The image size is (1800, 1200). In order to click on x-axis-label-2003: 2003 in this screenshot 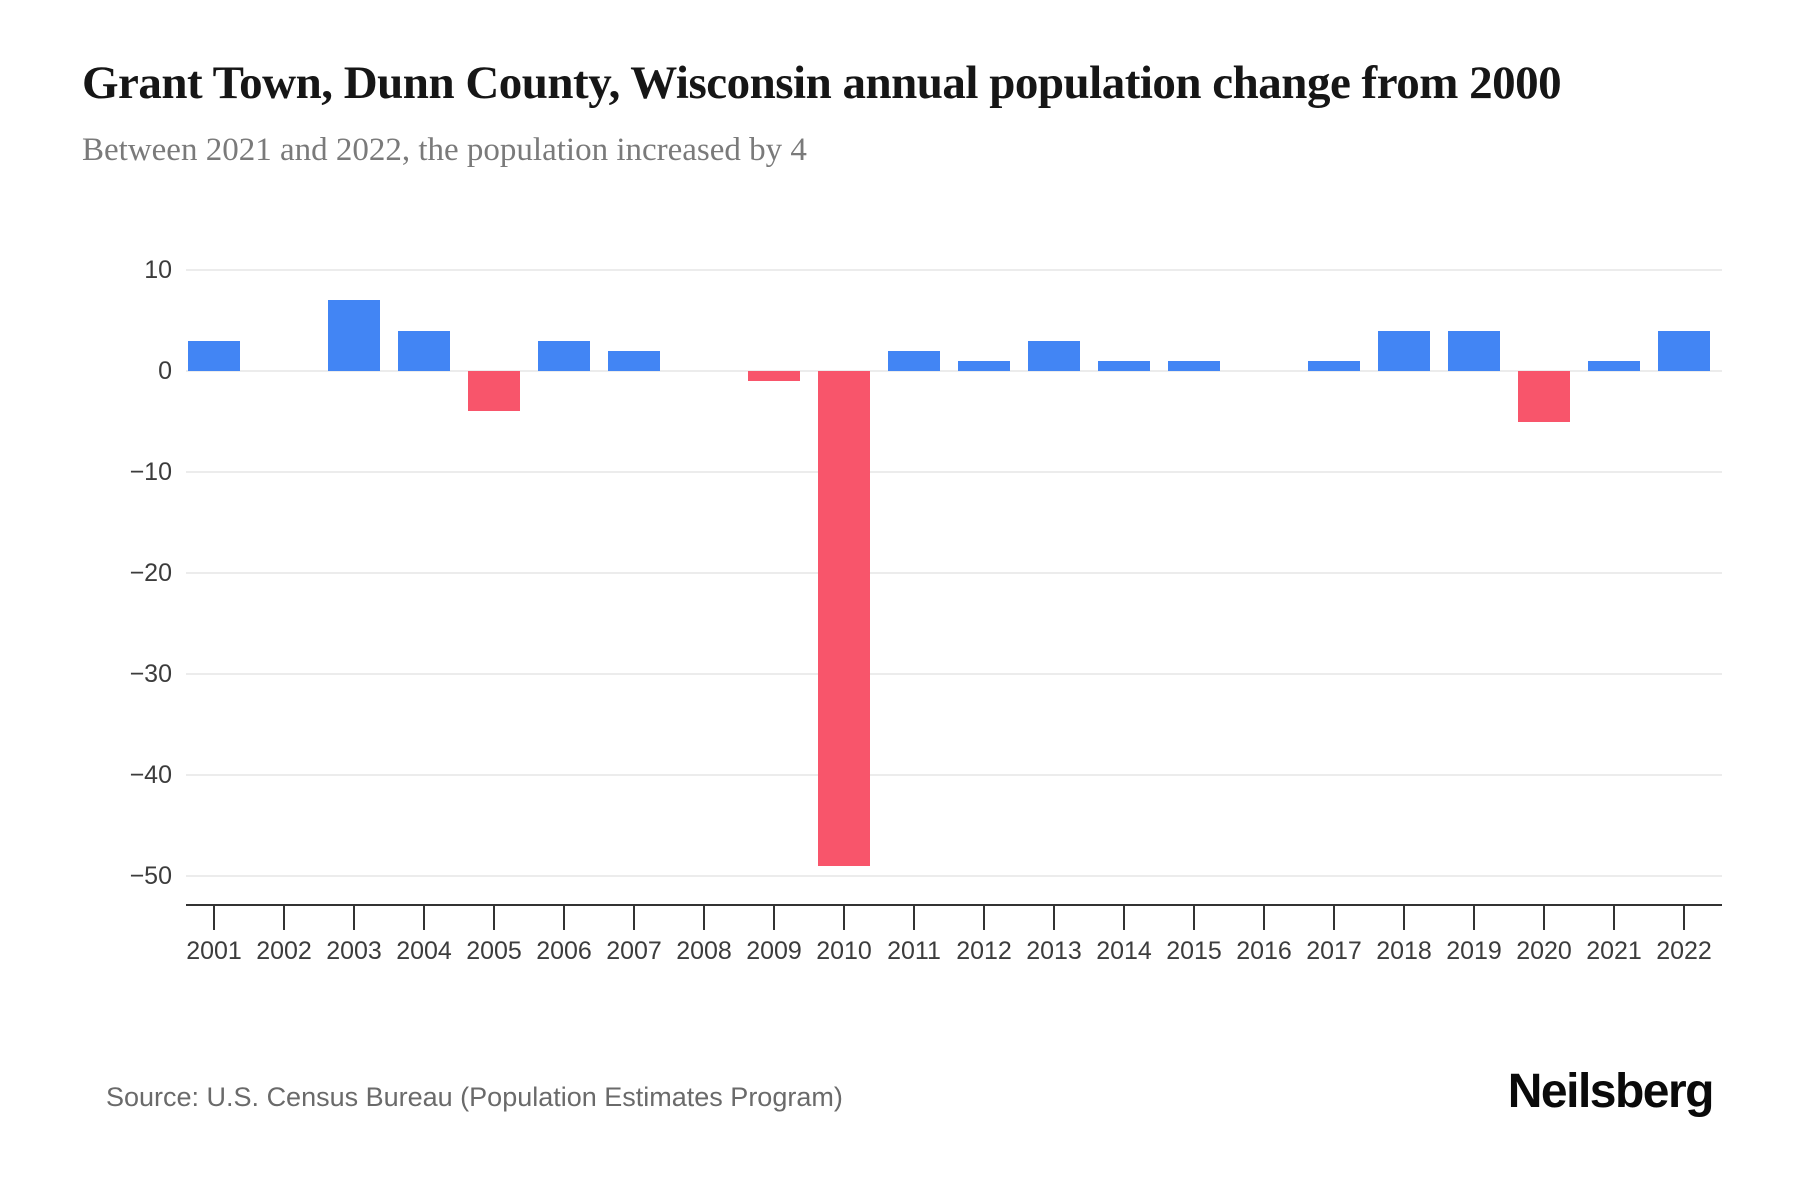, I will do `click(354, 951)`.